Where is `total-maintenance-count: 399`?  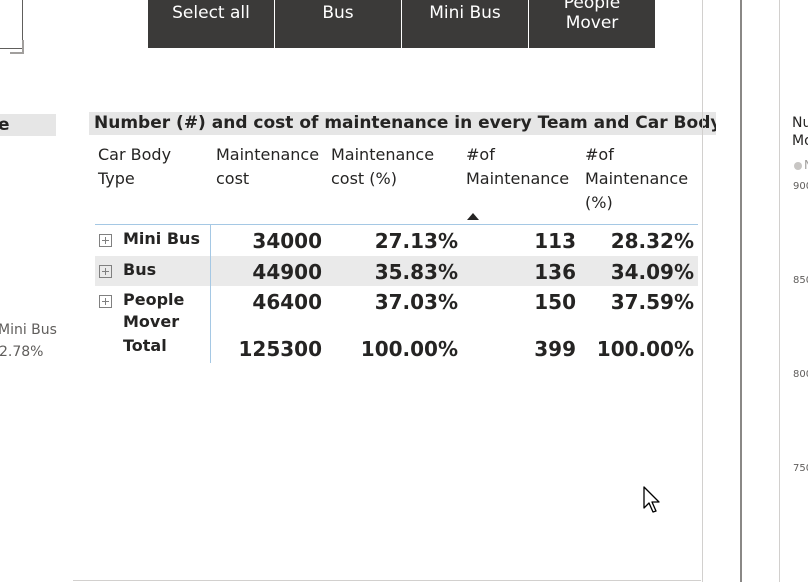 total-maintenance-count: 399 is located at coordinates (555, 349).